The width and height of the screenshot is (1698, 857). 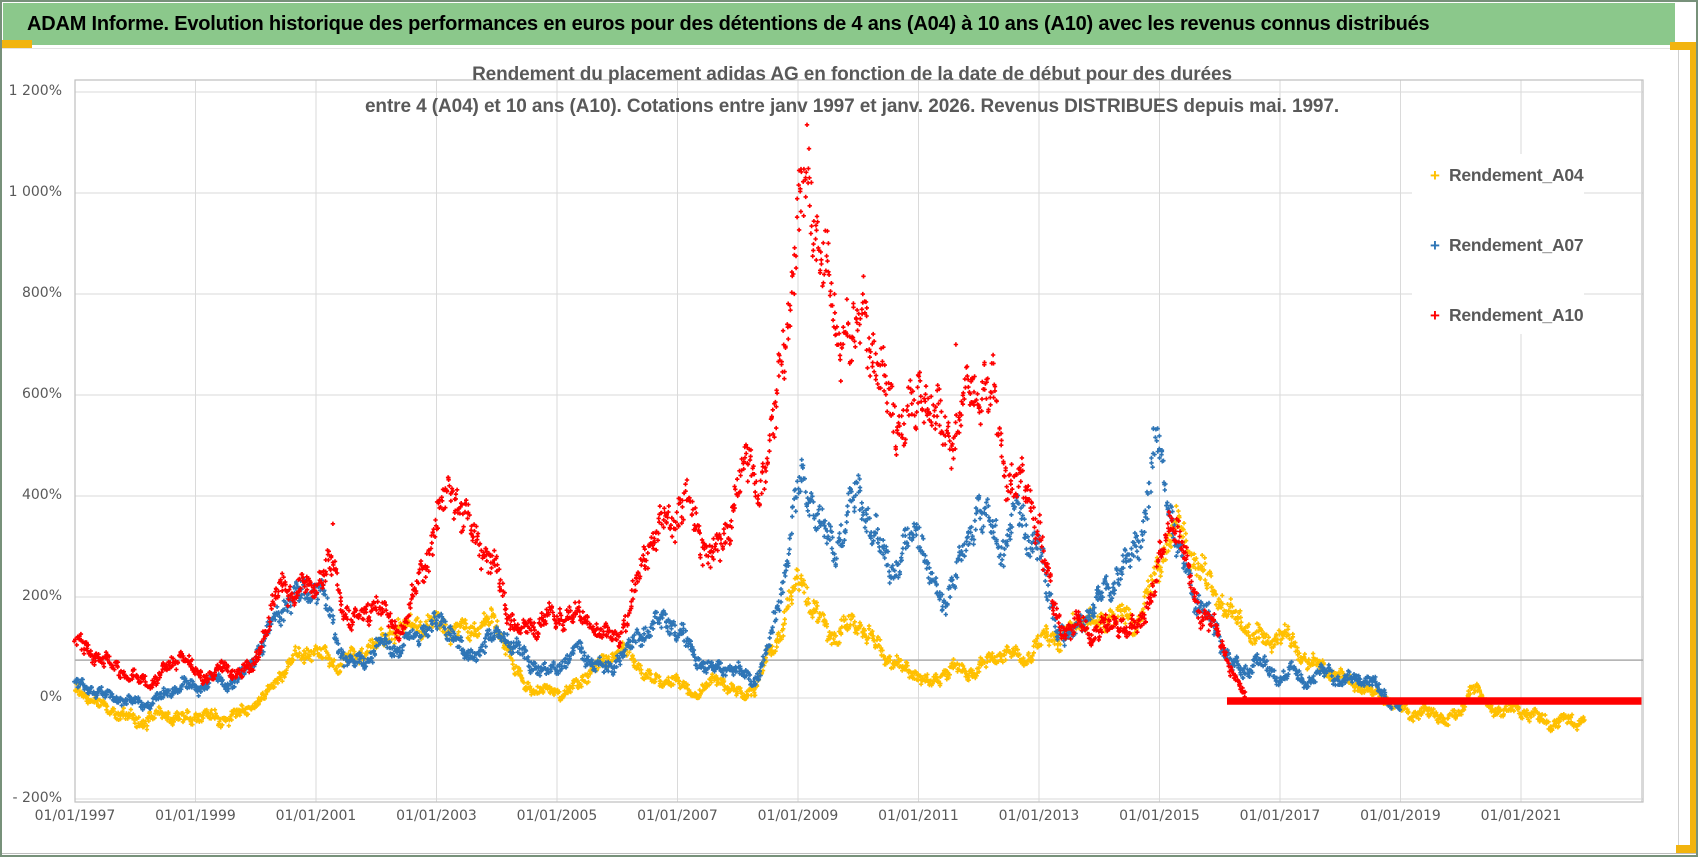 What do you see at coordinates (1693, 447) in the screenshot?
I see `selection-accent-right` at bounding box center [1693, 447].